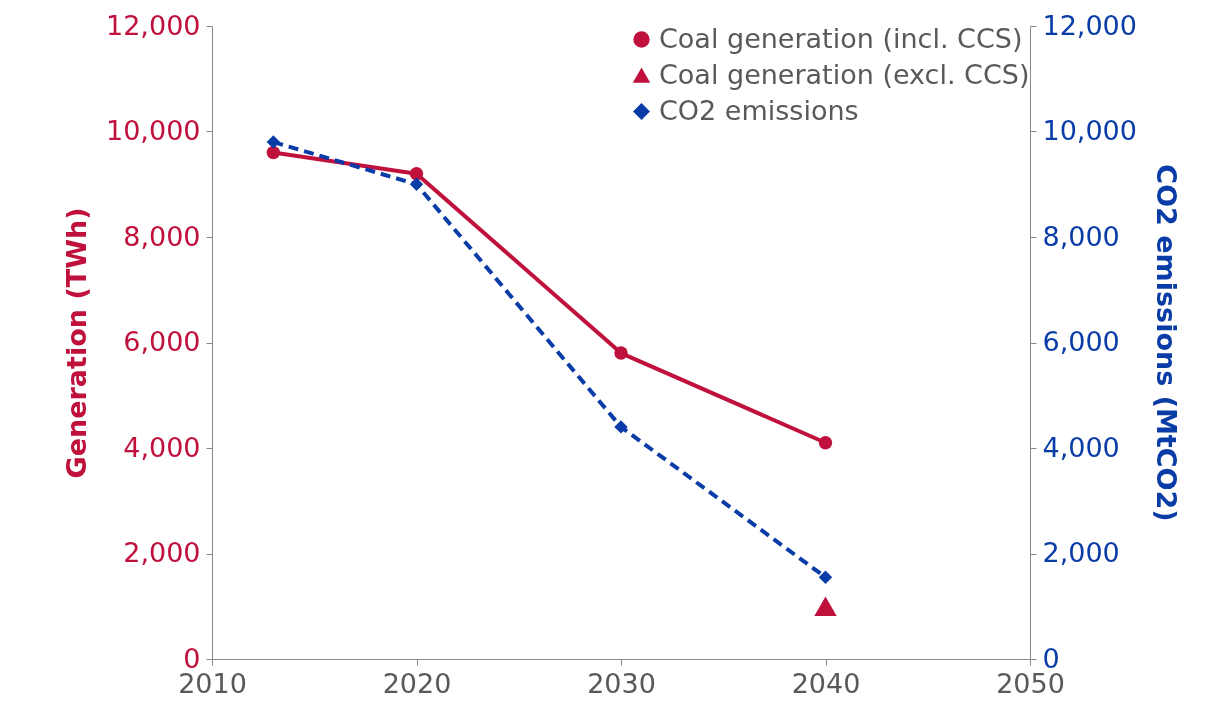 The height and width of the screenshot is (720, 1224). Describe the element at coordinates (77, 343) in the screenshot. I see `y-axis-title: Generation (TWh)` at that location.